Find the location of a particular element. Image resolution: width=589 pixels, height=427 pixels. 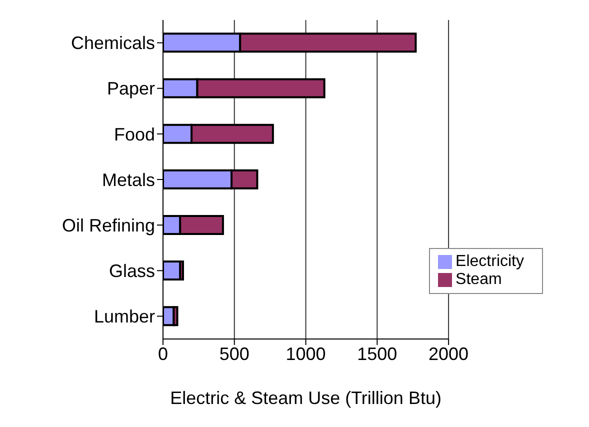

x-tick-label: 1000 is located at coordinates (306, 354).